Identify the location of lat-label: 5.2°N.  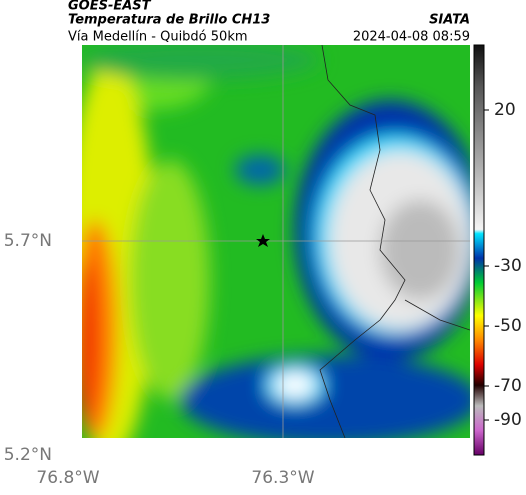
(28, 455).